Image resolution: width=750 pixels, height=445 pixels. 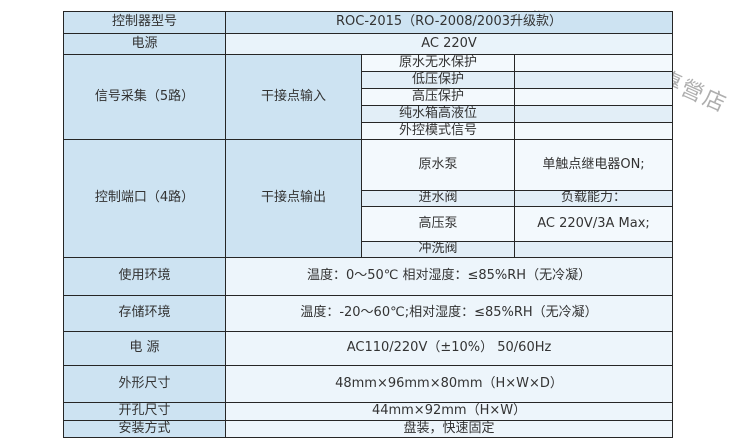 What do you see at coordinates (293, 97) in the screenshot?
I see `cell-signal-type: 干接点输入` at bounding box center [293, 97].